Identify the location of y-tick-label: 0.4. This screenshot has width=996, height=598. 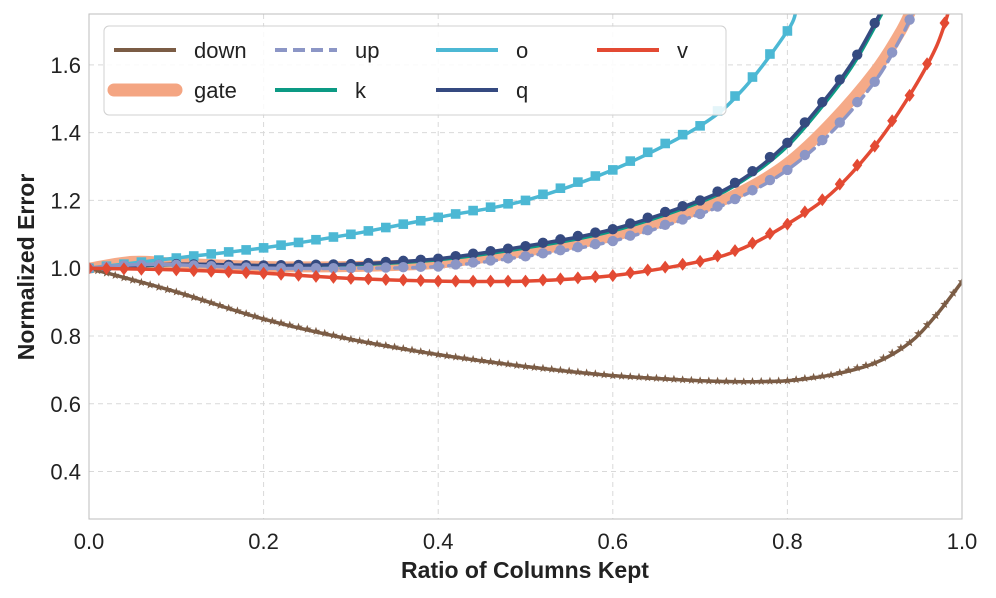
(65, 472).